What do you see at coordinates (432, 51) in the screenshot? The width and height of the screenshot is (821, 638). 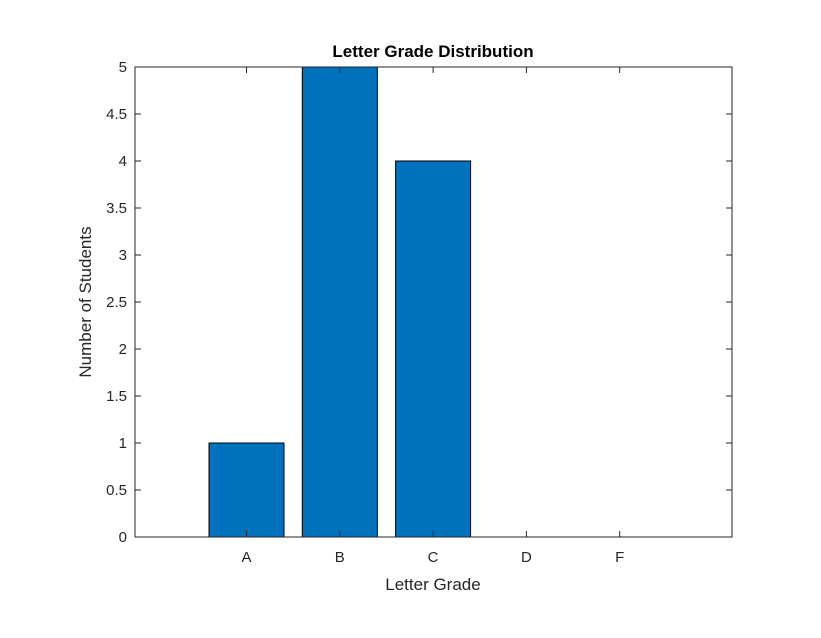 I see `chart-title: Letter Grade Distribution` at bounding box center [432, 51].